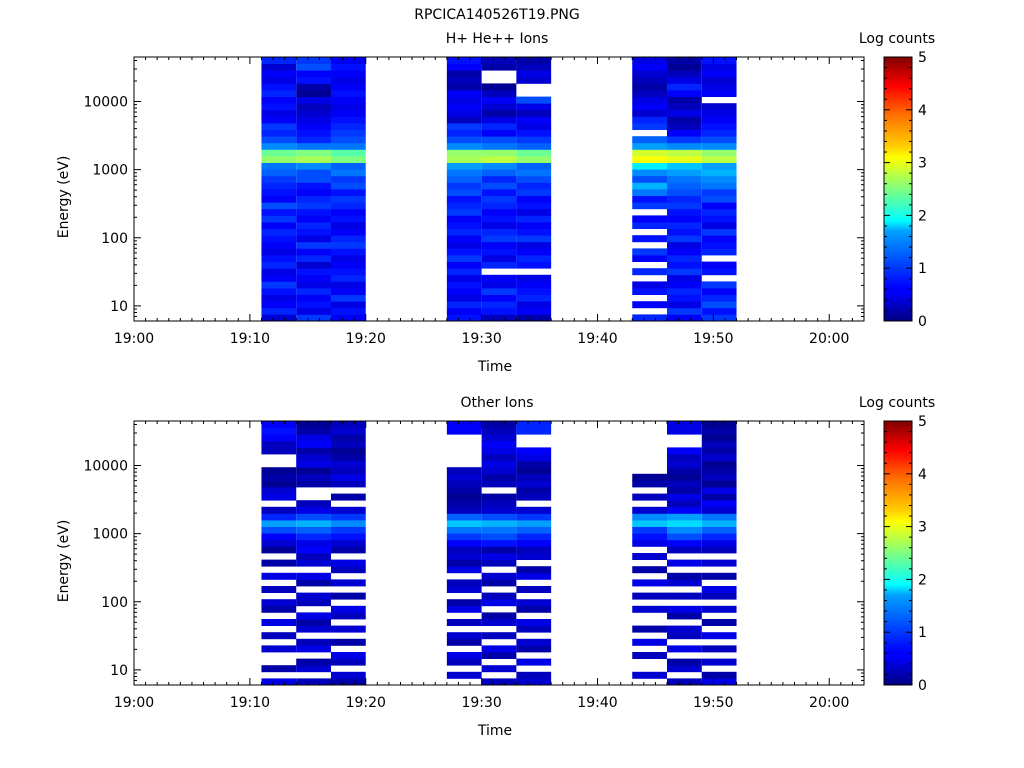  What do you see at coordinates (922, 475) in the screenshot?
I see `colorbar-tick-label: 4` at bounding box center [922, 475].